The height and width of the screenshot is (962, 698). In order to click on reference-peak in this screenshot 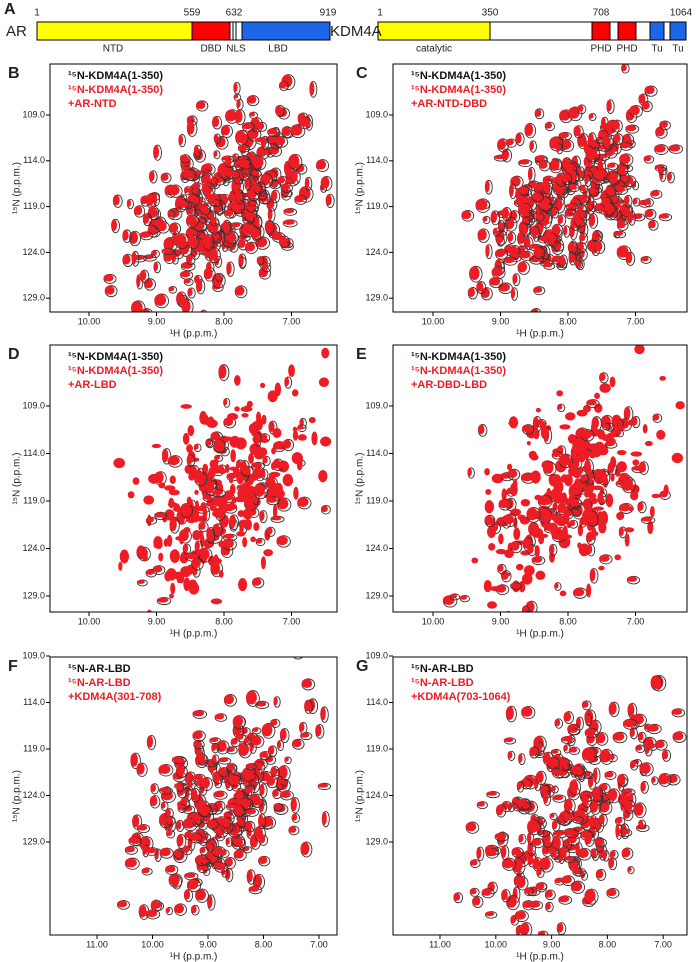, I will do `click(287, 194)`.